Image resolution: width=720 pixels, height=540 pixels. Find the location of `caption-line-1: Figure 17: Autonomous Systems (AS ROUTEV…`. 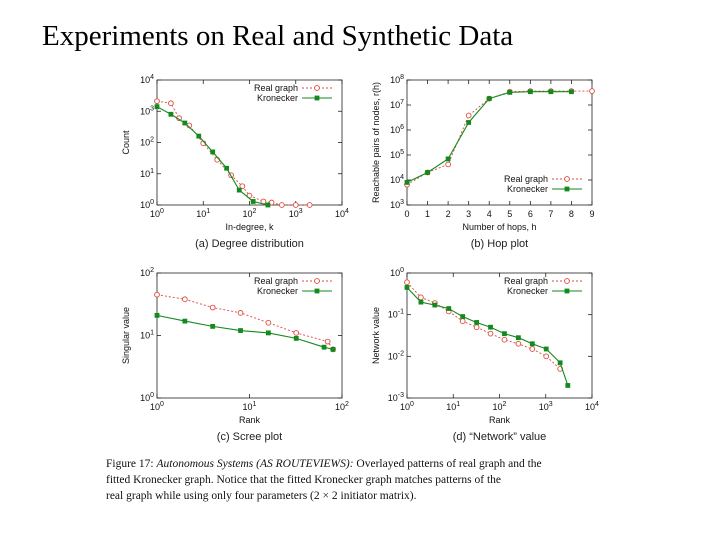

caption-line-1: Figure 17: Autonomous Systems (AS ROUTEV… is located at coordinates (366, 464).